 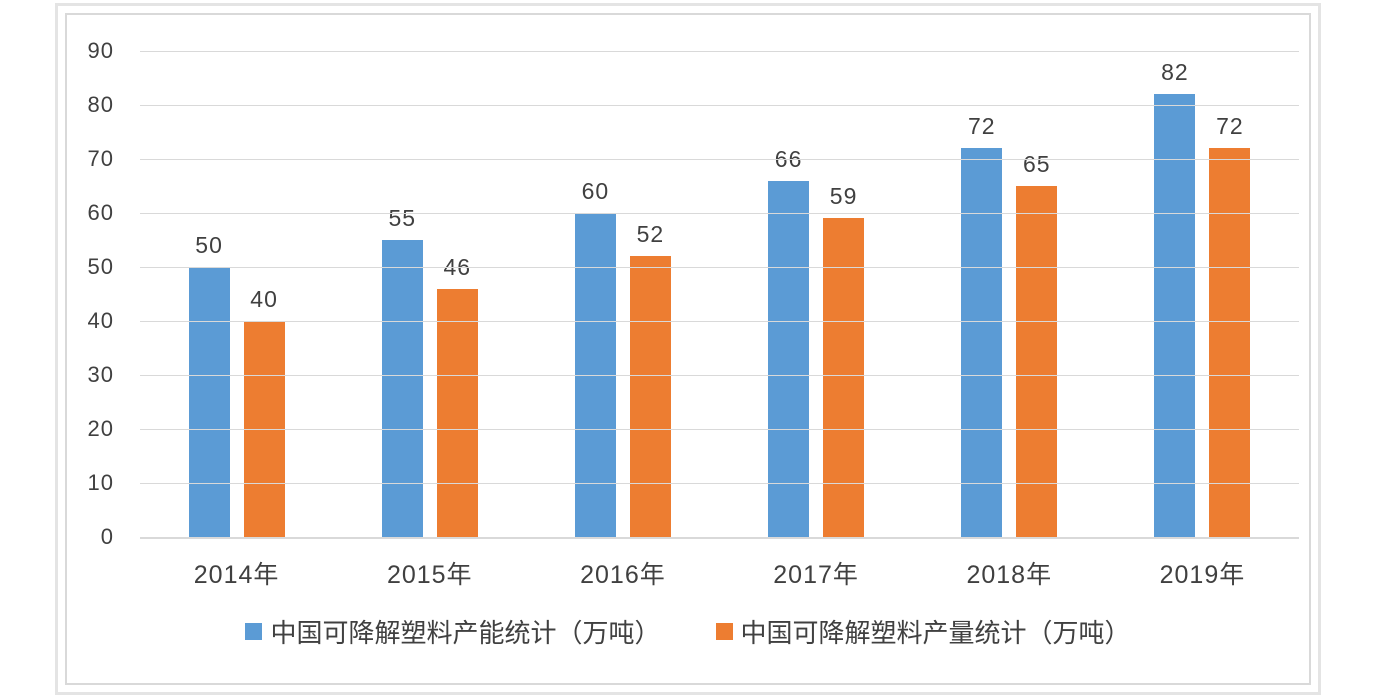 I want to click on bar-series2-2019年: 72, so click(x=1230, y=325).